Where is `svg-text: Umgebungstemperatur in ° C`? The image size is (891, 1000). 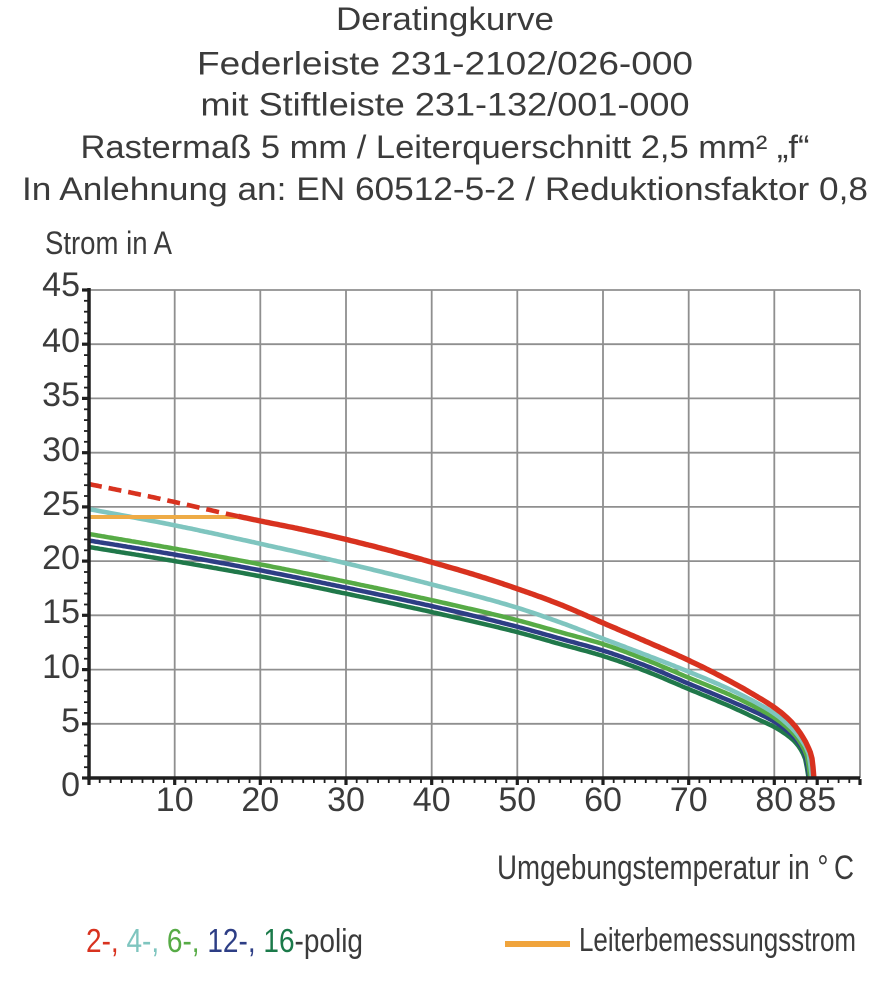
svg-text: Umgebungstemperatur in ° C is located at coordinates (675, 868).